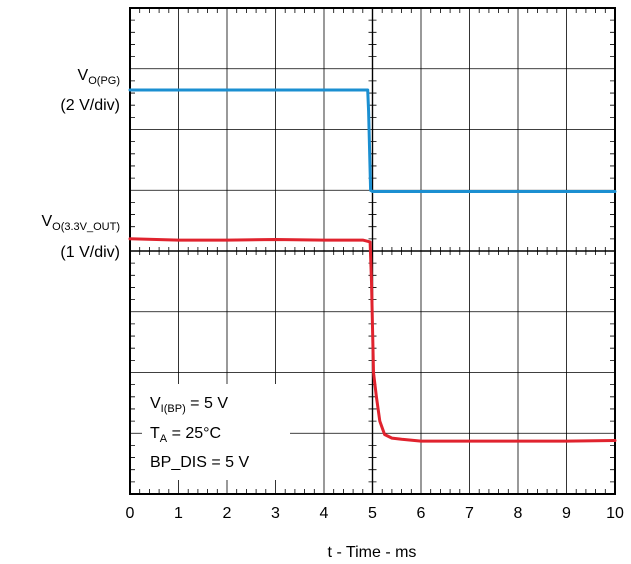 This screenshot has height=564, width=631. I want to click on x-tick-label: 2, so click(227, 513).